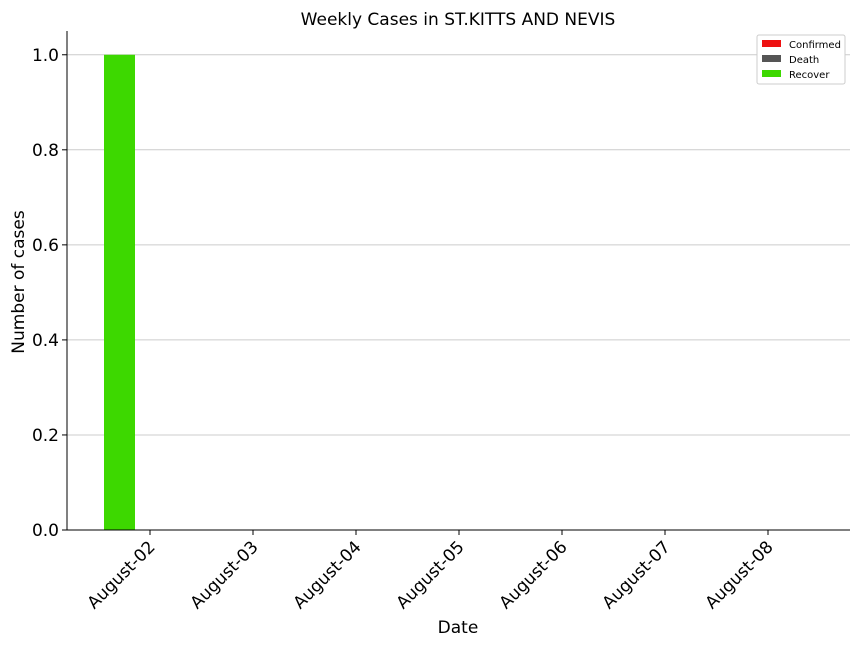 This screenshot has width=864, height=648. Describe the element at coordinates (637, 575) in the screenshot. I see `x-tick-label: August-07` at that location.